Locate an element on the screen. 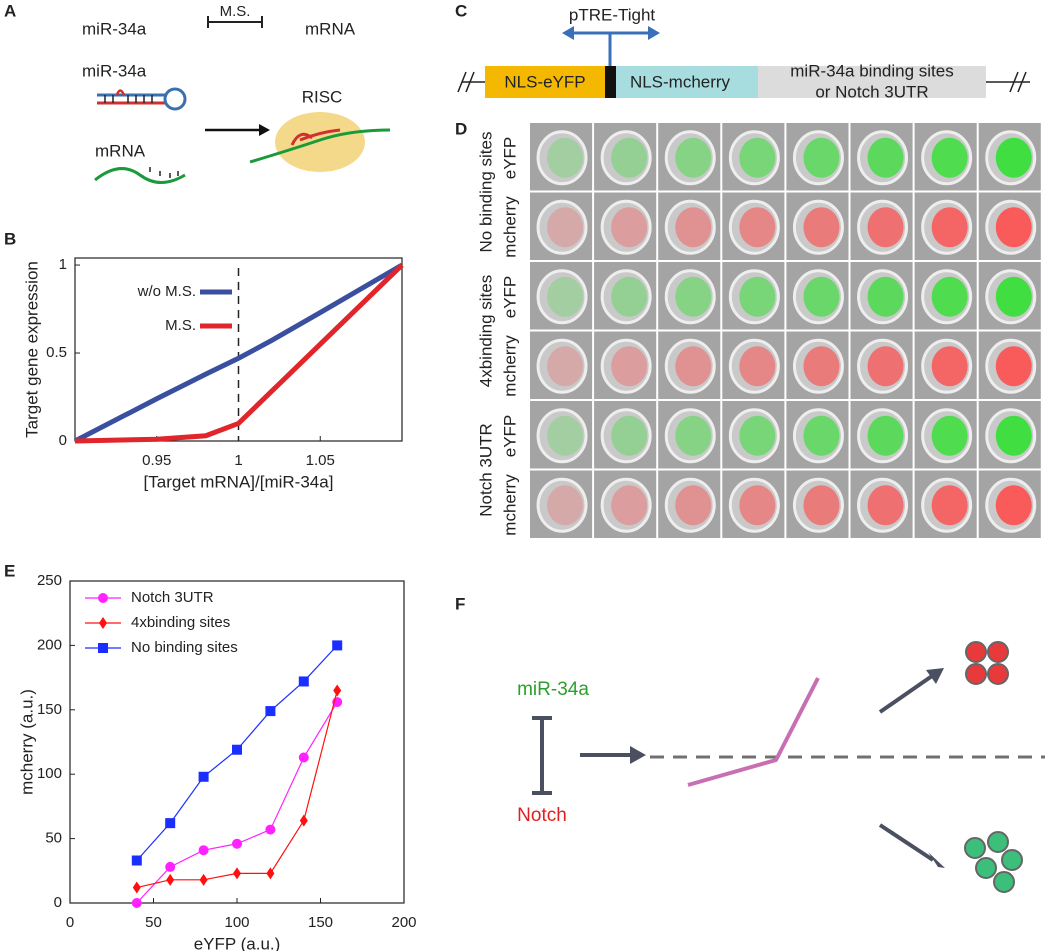 Image resolution: width=1050 pixels, height=951 pixels. promoter-heads is located at coordinates (611, 33).